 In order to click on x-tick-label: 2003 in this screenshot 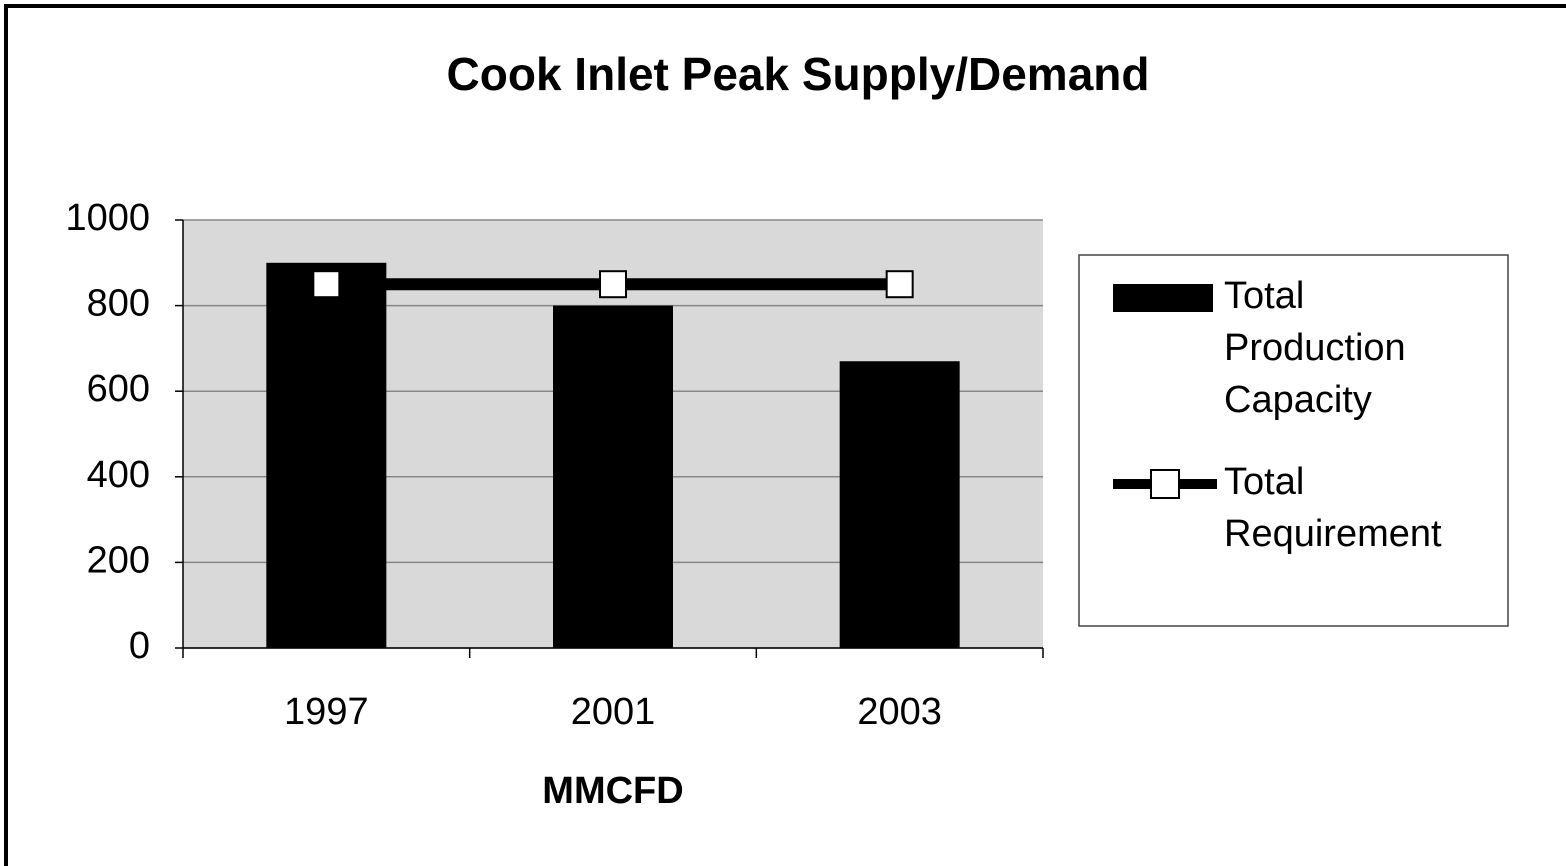, I will do `click(899, 712)`.